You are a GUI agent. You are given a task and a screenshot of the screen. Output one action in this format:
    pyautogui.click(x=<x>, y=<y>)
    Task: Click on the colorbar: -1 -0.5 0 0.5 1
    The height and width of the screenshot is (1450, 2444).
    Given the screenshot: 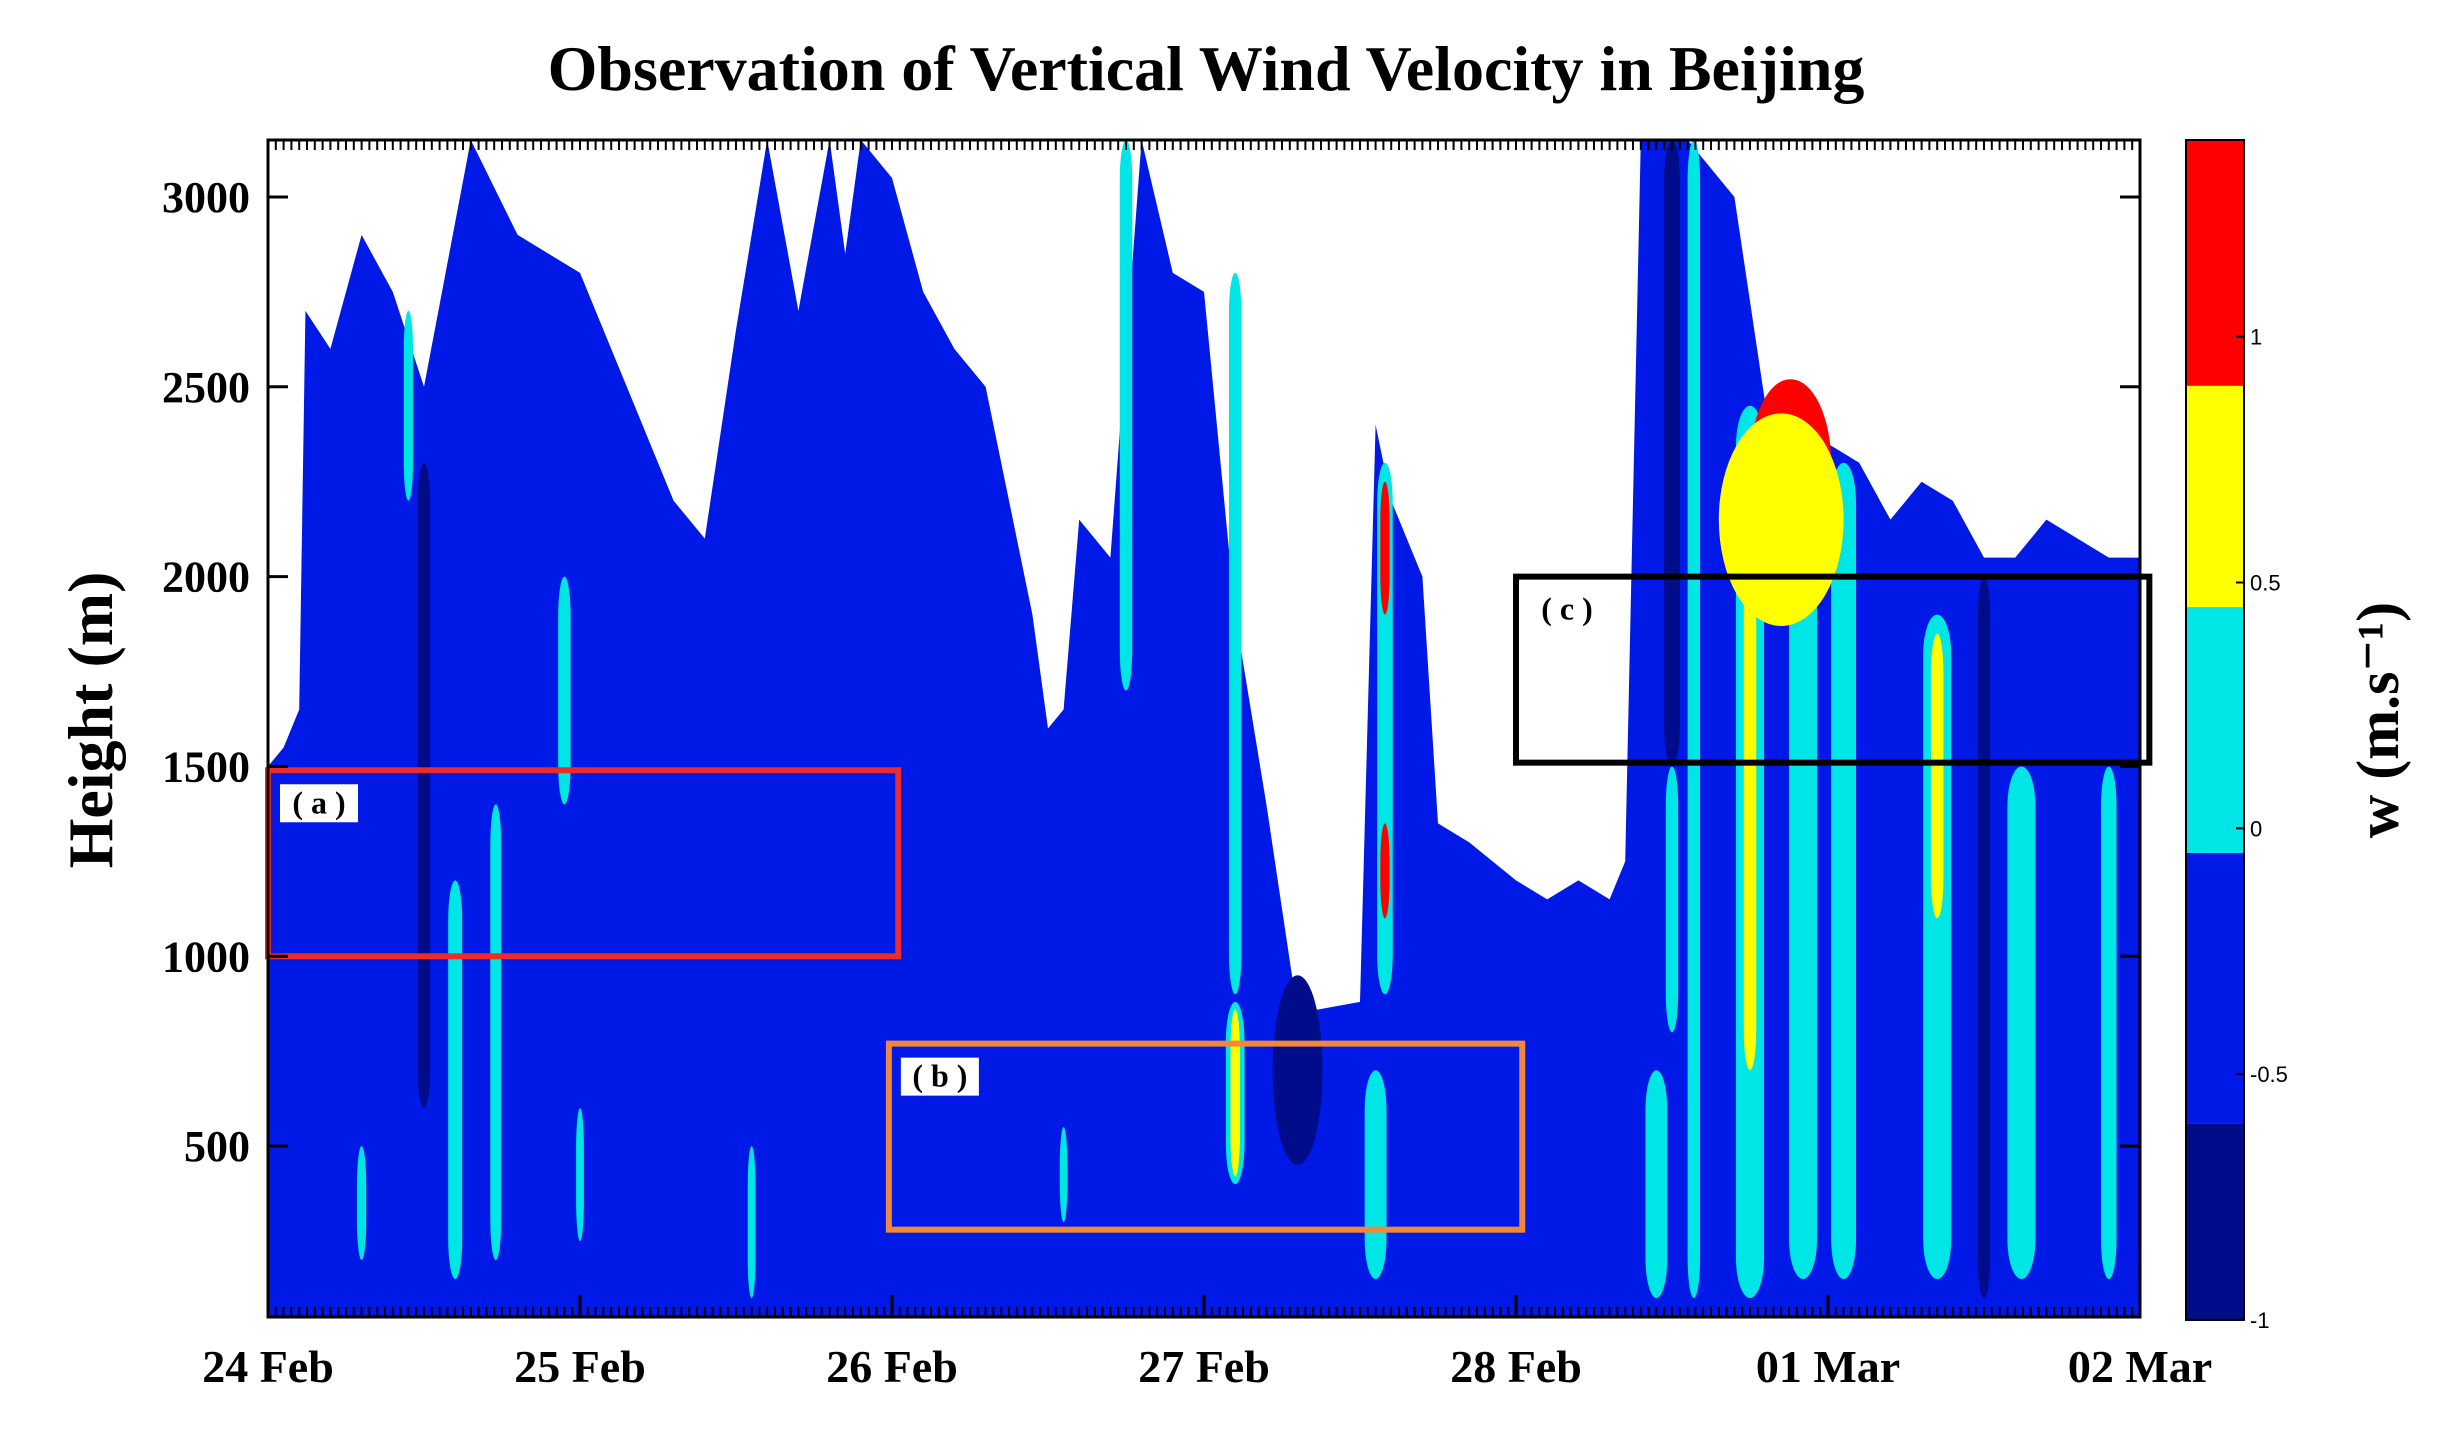 What is the action you would take?
    pyautogui.click(x=2236, y=736)
    